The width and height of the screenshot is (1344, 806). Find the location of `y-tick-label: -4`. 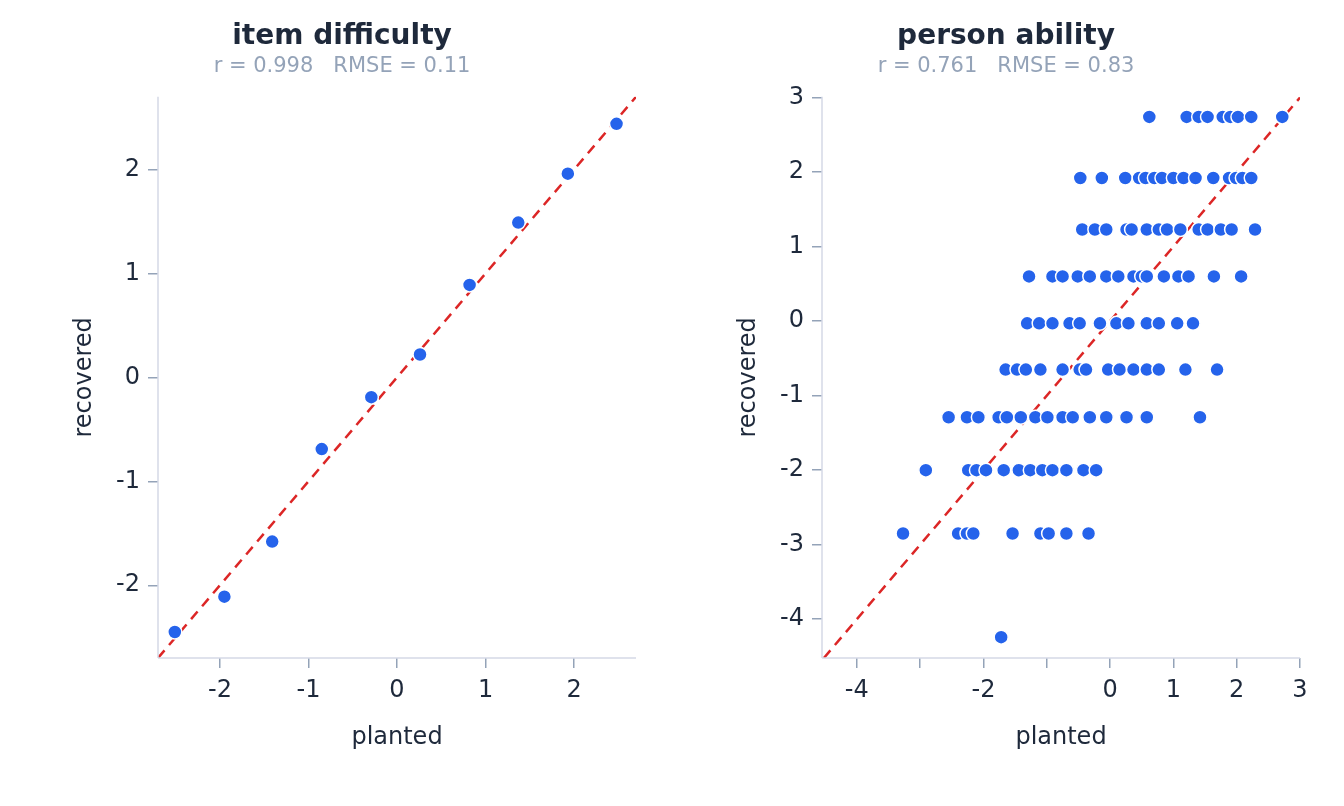

y-tick-label: -4 is located at coordinates (792, 617).